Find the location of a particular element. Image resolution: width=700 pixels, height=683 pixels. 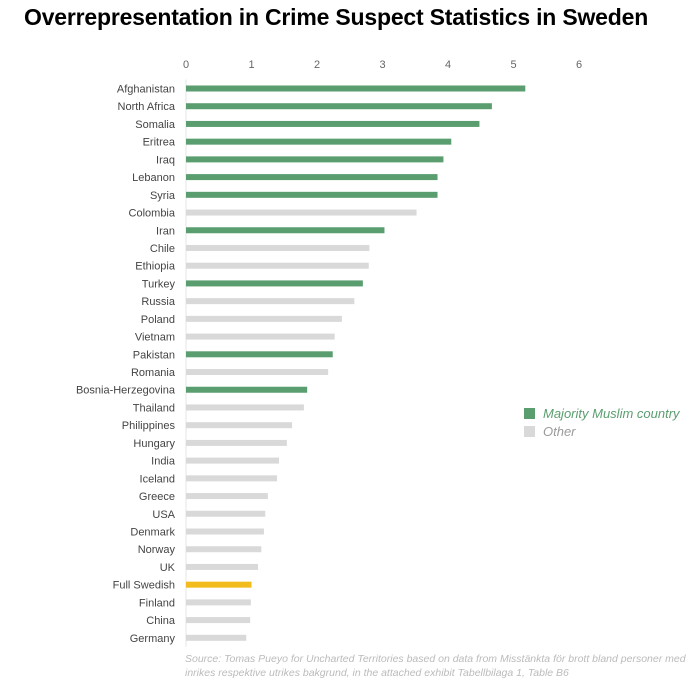

legend-item-muslim: Majority Muslim country is located at coordinates (602, 413).